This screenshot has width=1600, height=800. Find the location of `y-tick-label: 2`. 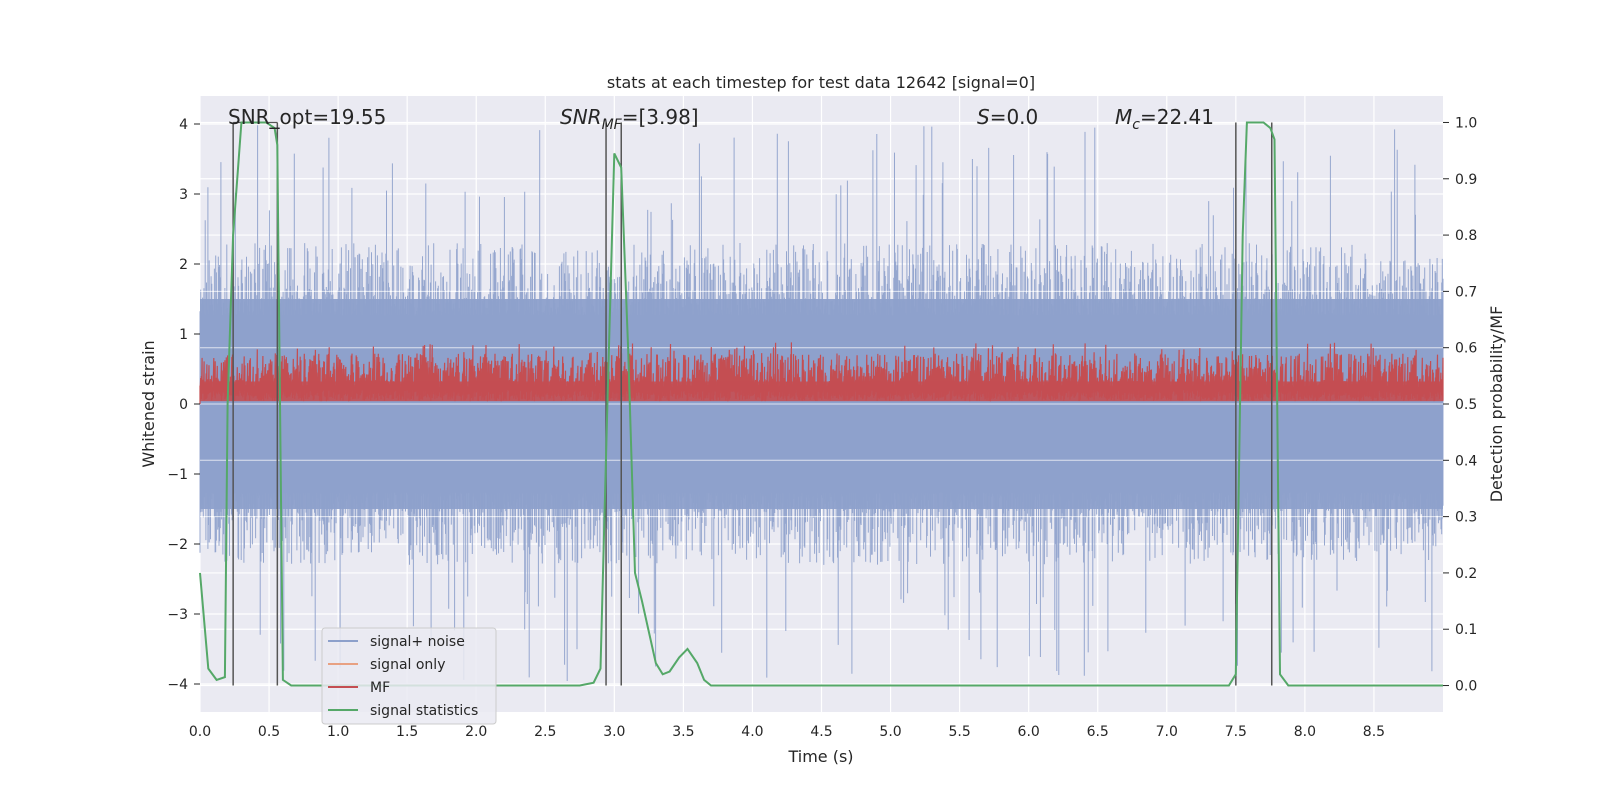

y-tick-label: 2 is located at coordinates (183, 265).